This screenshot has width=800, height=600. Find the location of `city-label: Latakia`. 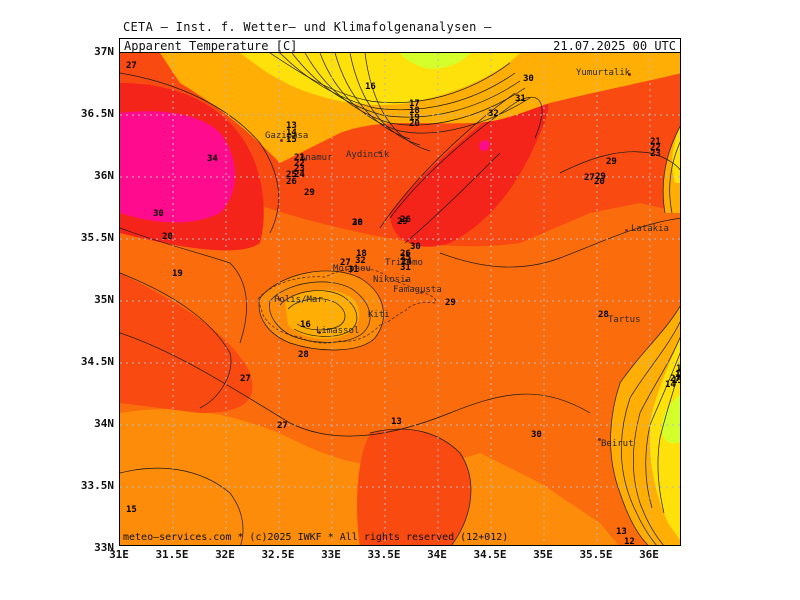

city-label: Latakia is located at coordinates (650, 229).